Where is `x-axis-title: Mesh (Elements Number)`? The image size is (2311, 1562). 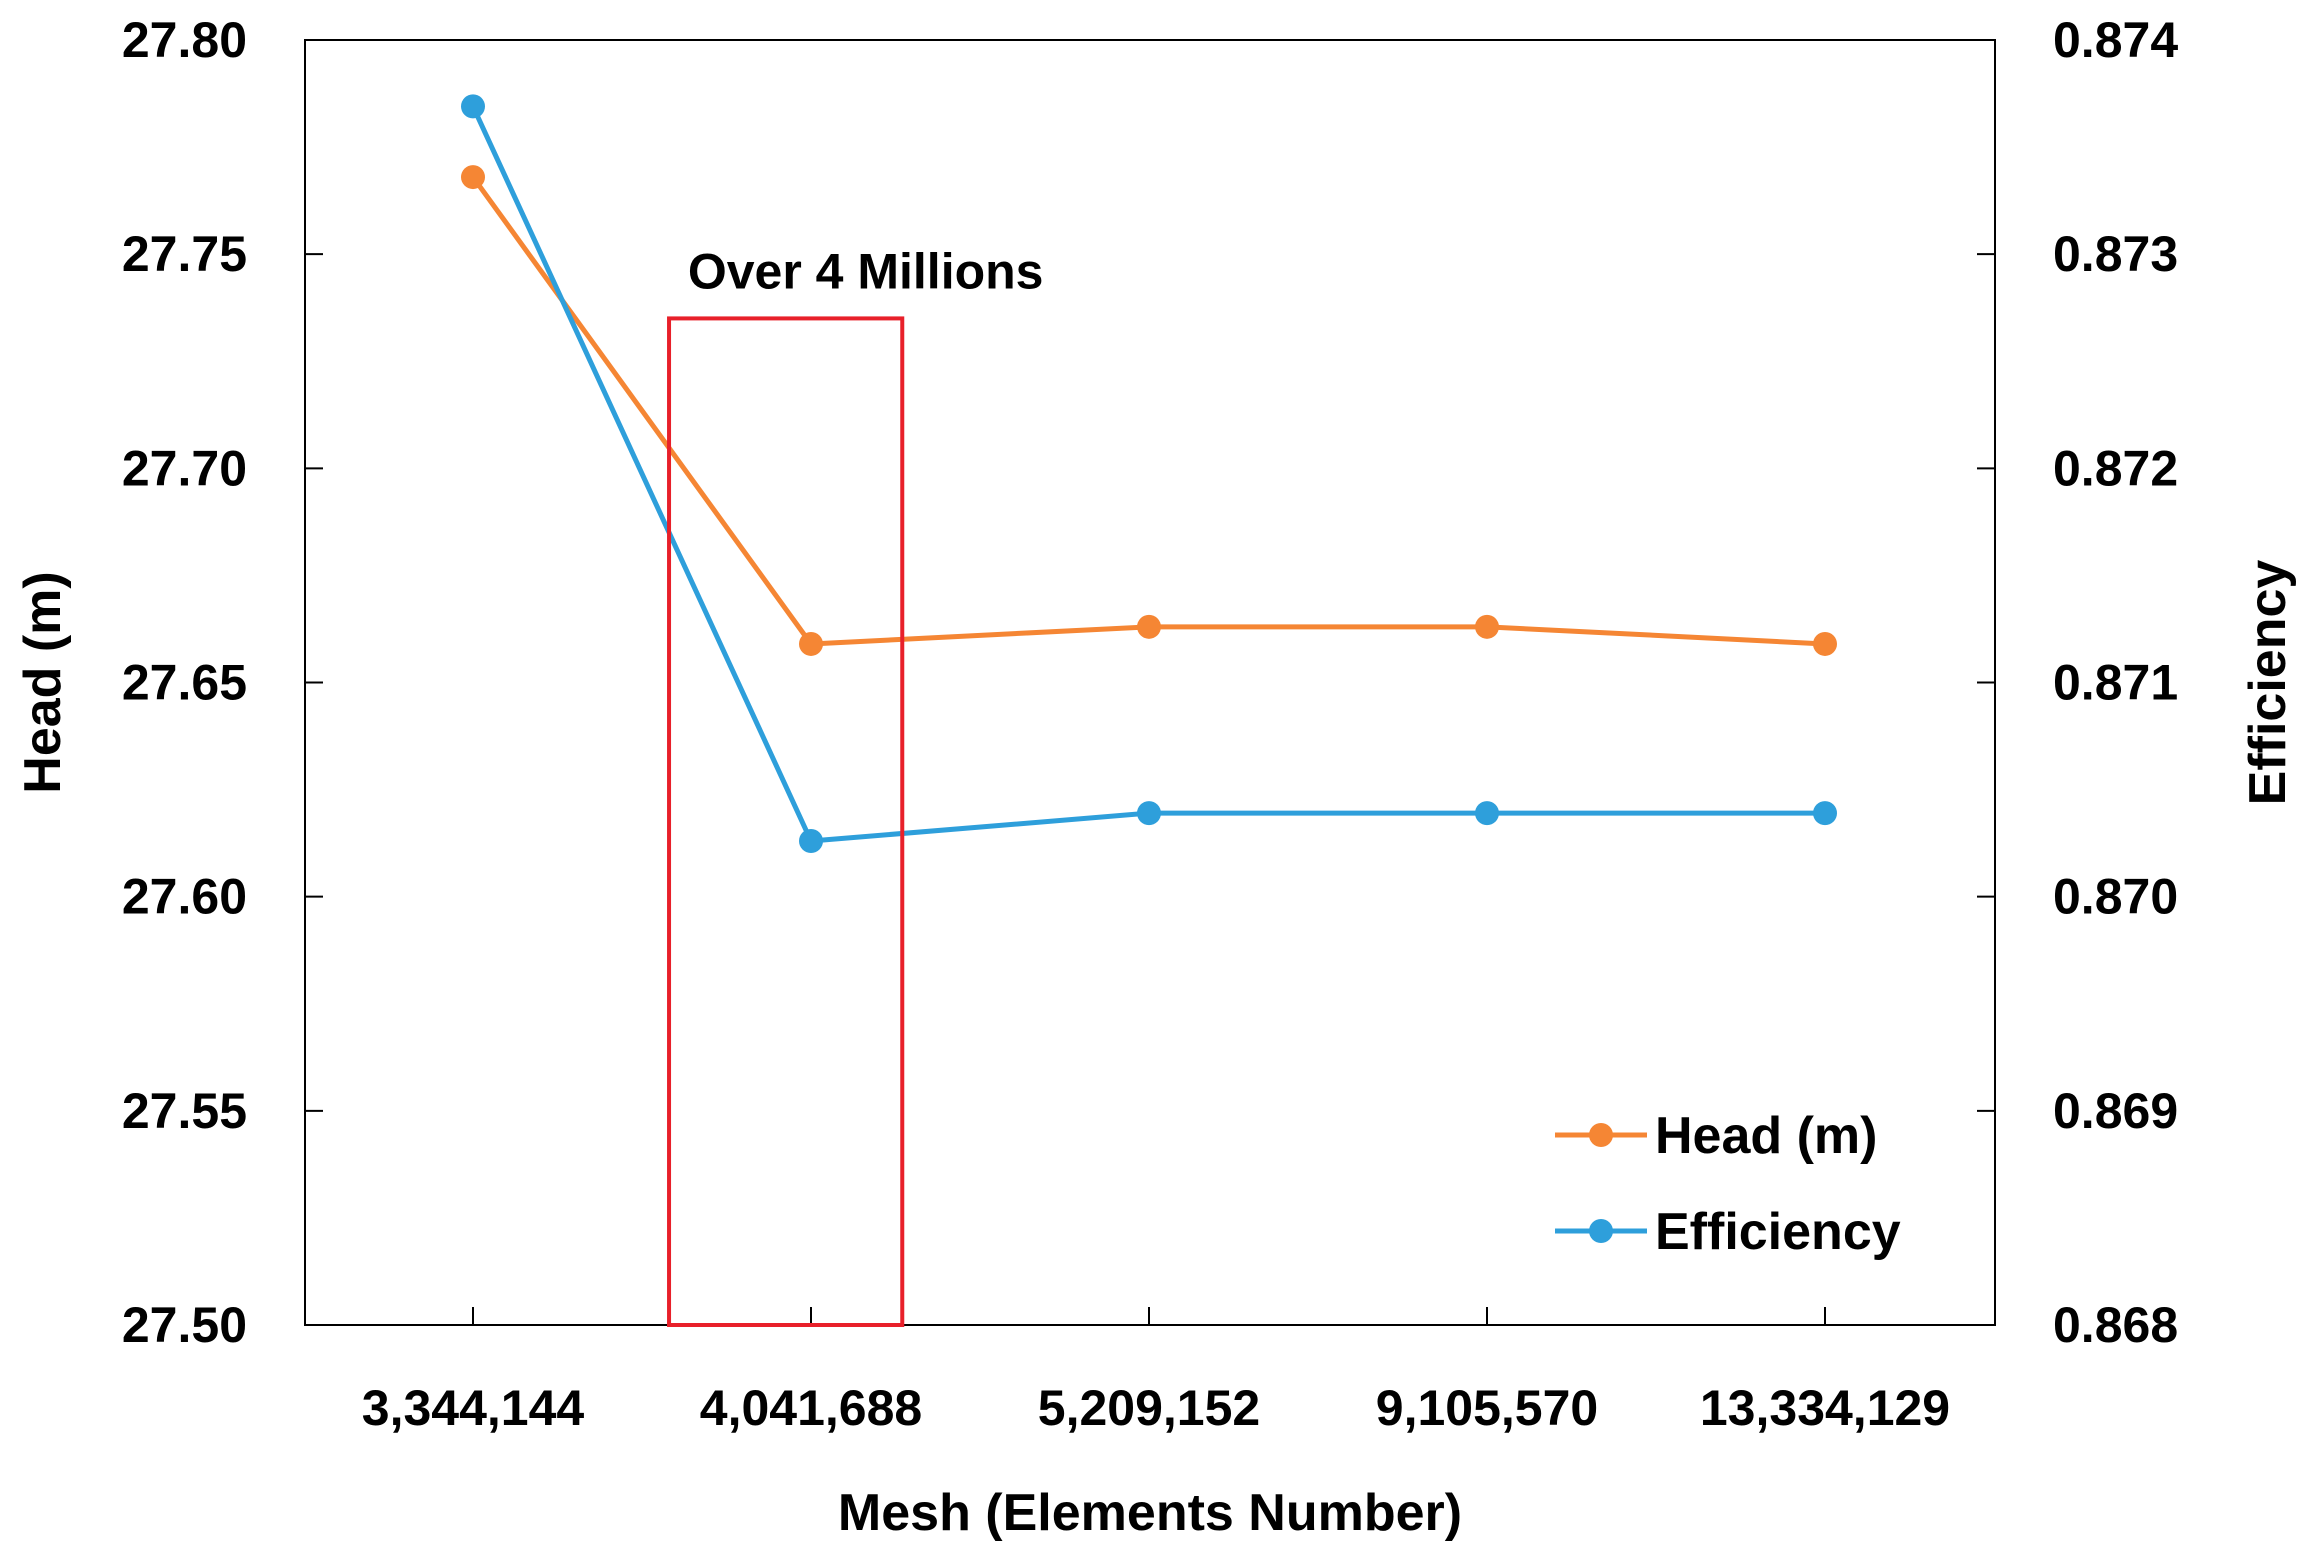
x-axis-title: Mesh (Elements Number) is located at coordinates (1150, 1513).